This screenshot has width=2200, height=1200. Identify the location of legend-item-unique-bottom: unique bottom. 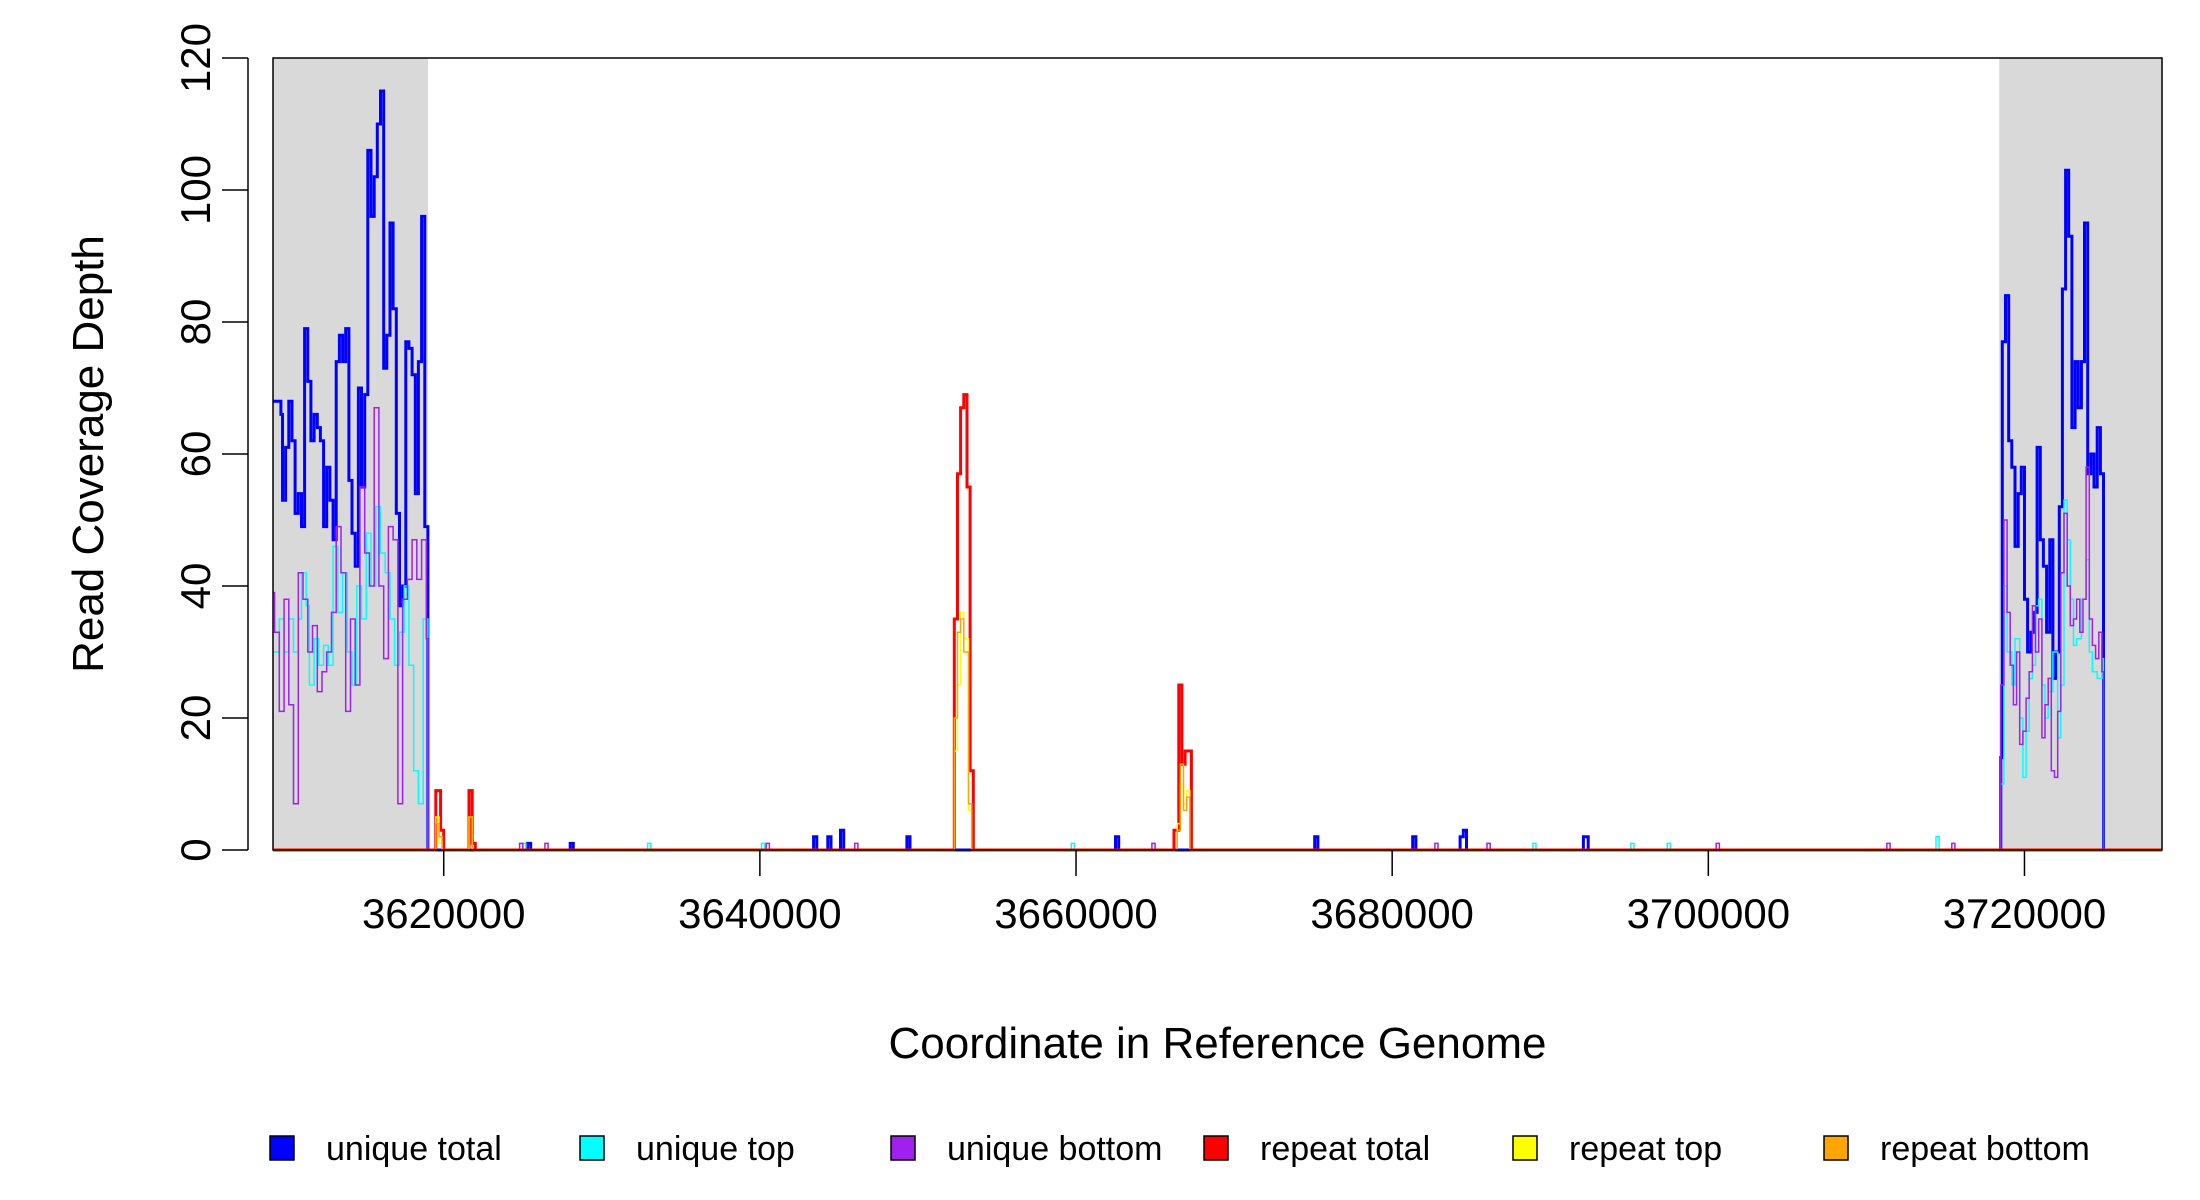
(1026, 1149).